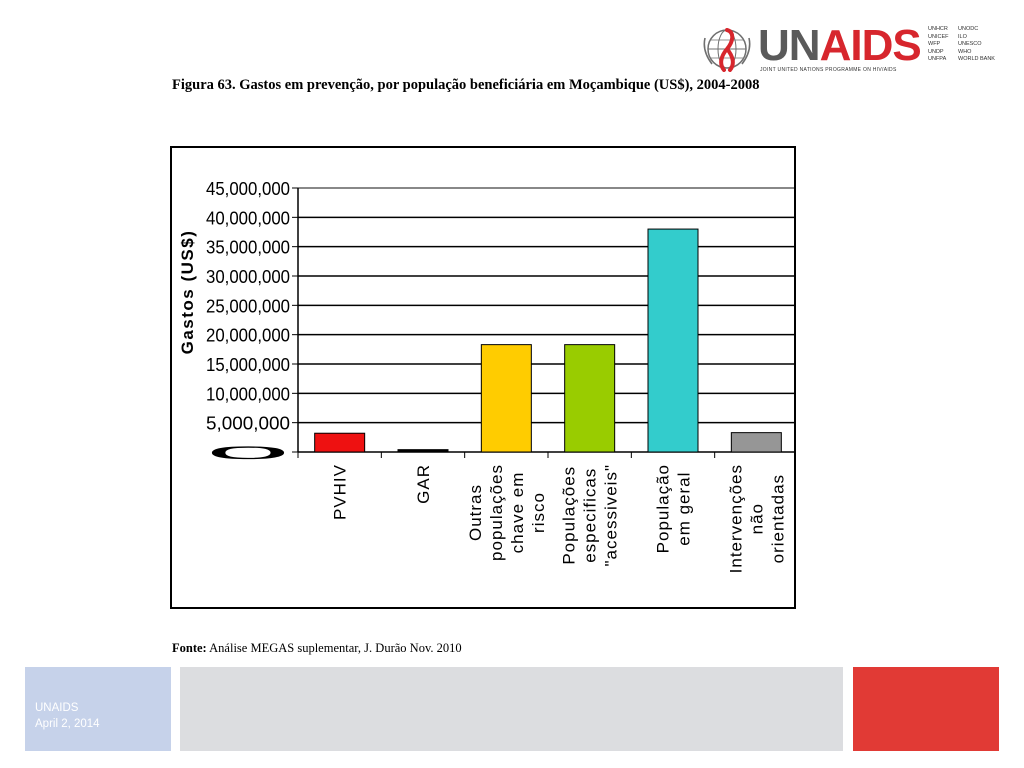 The width and height of the screenshot is (1024, 768). I want to click on y-tick-label: 20,000,000, so click(248, 336).